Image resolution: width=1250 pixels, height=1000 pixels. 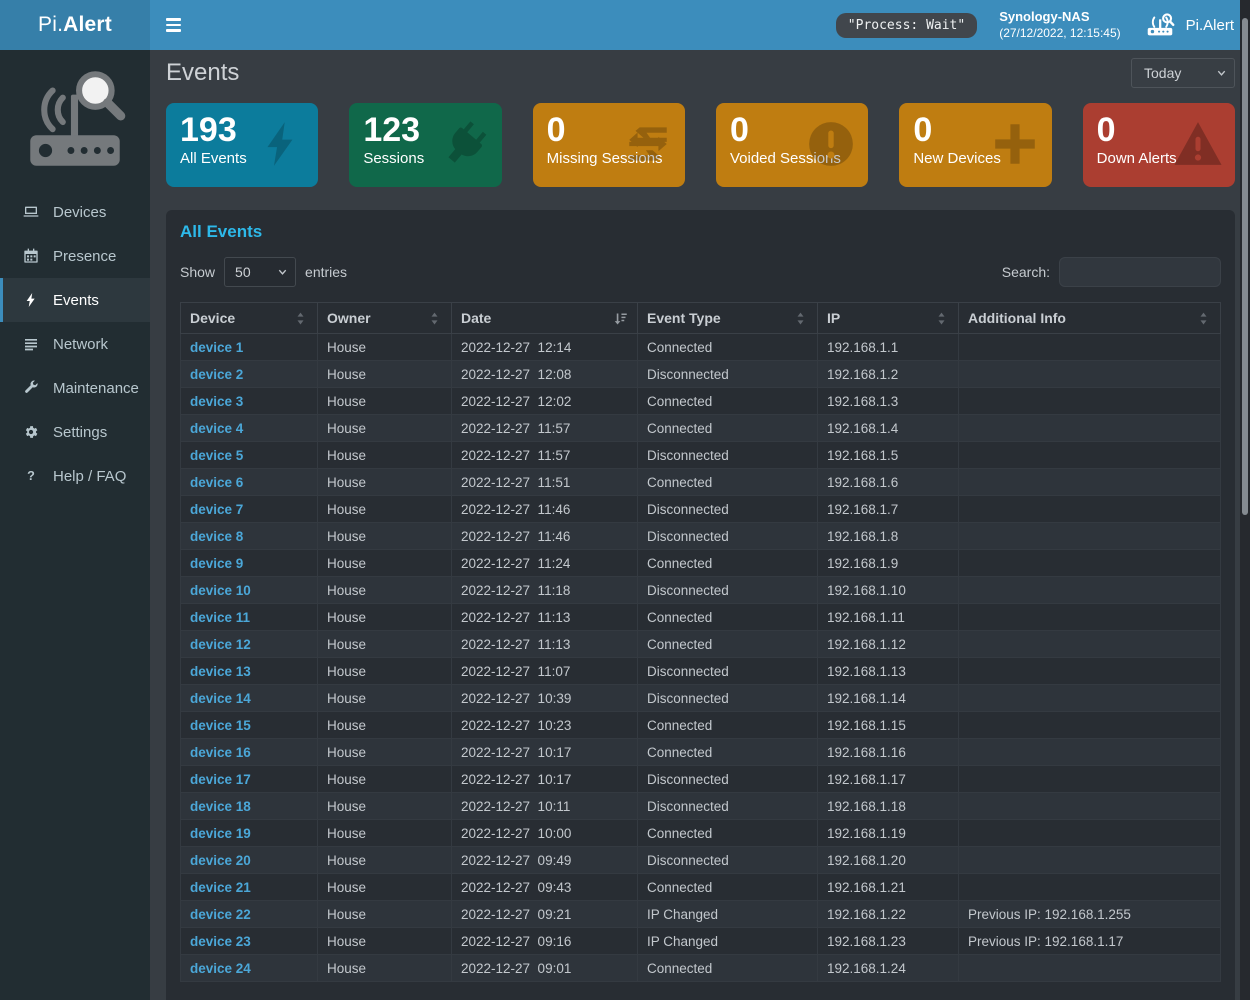 What do you see at coordinates (220, 617) in the screenshot?
I see `device-link: device 11` at bounding box center [220, 617].